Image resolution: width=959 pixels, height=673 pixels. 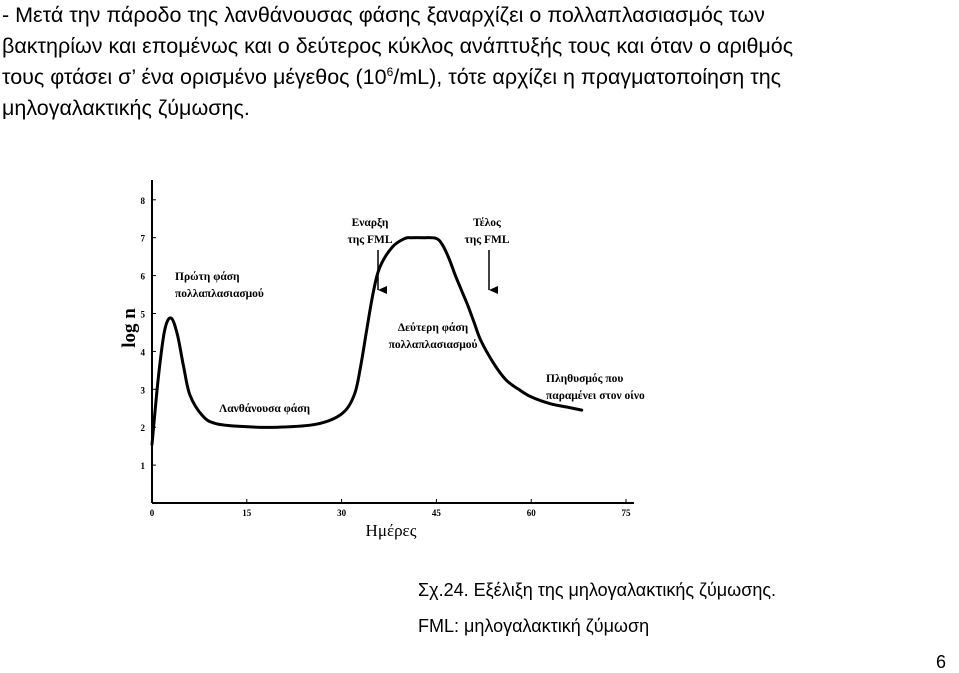 What do you see at coordinates (129, 328) in the screenshot?
I see `y-axis-label: log n` at bounding box center [129, 328].